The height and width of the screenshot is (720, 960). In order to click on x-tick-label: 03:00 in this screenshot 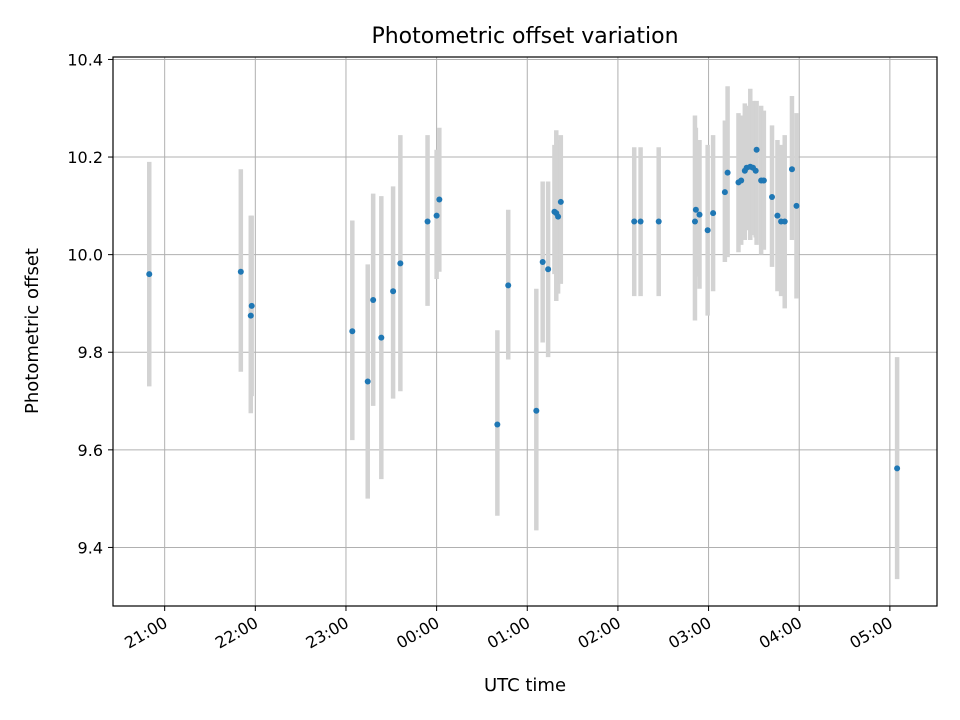, I will do `click(689, 633)`.